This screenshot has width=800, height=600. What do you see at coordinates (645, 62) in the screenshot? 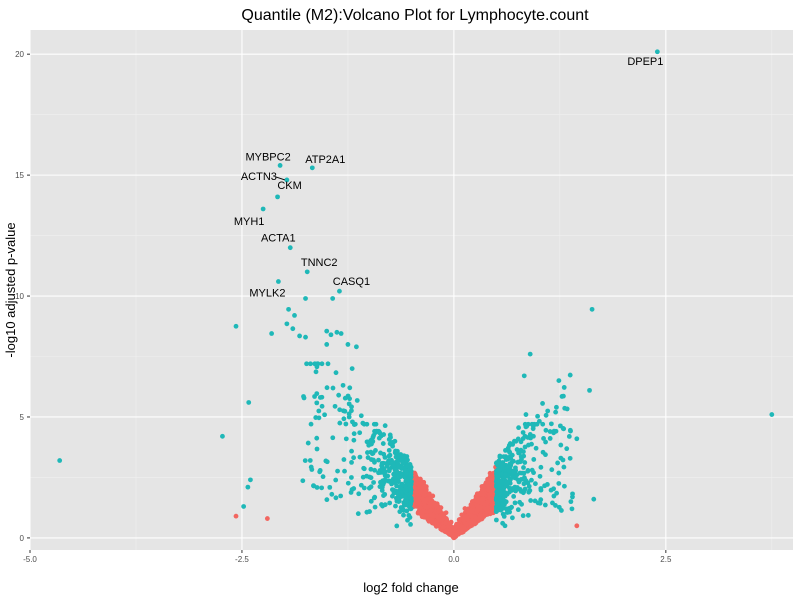
I see `gene-label-dpep1: DPEP1` at bounding box center [645, 62].